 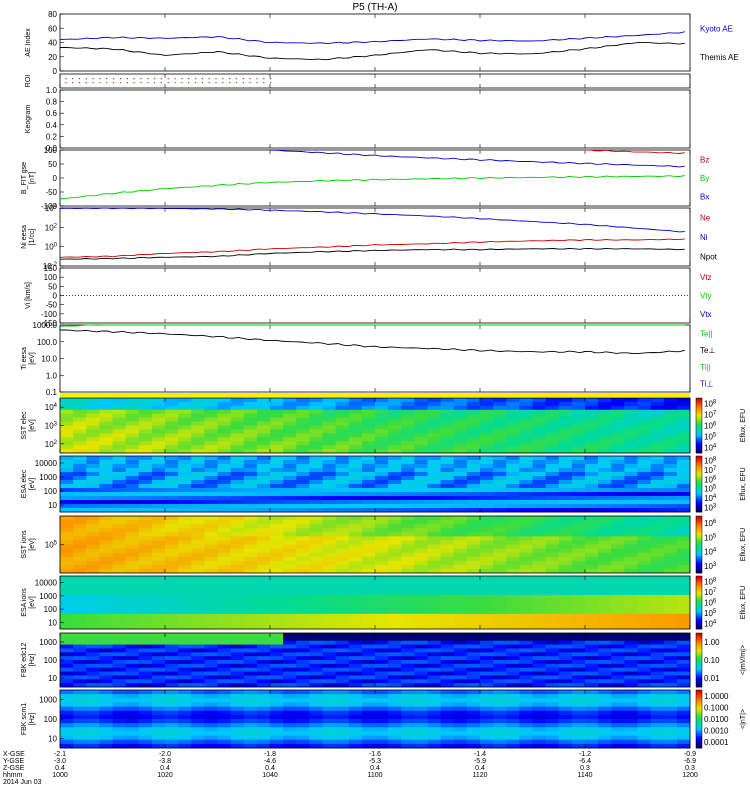 What do you see at coordinates (710, 592) in the screenshot?
I see `colorbar-tick-label: 107` at bounding box center [710, 592].